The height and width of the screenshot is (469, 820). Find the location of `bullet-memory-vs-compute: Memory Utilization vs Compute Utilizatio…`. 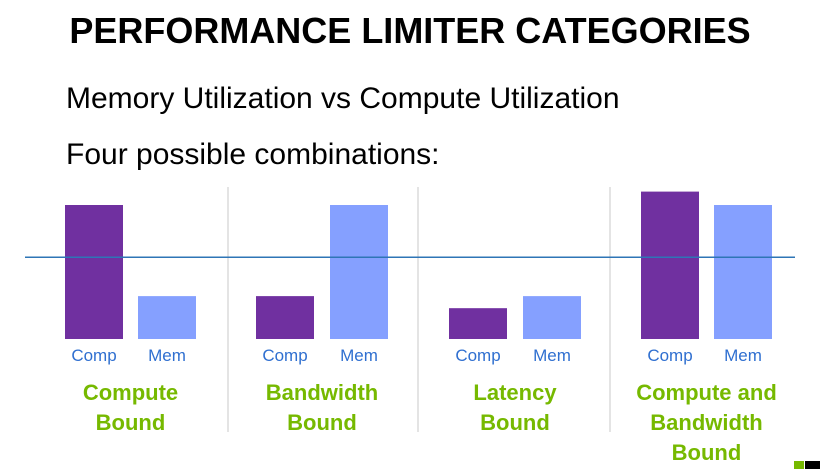

bullet-memory-vs-compute: Memory Utilization vs Compute Utilizatio… is located at coordinates (343, 98).